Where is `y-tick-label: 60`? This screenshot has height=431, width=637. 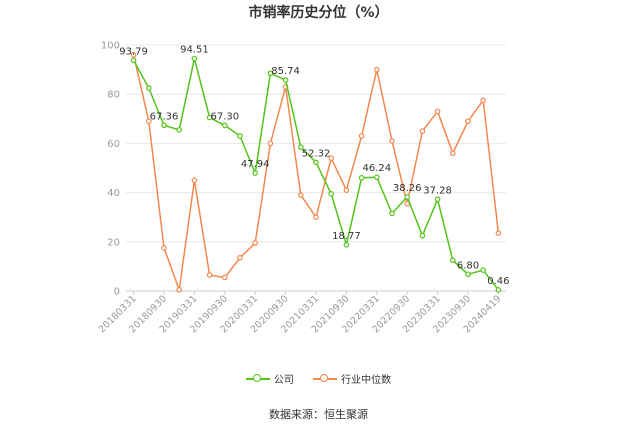 y-tick-label: 60 is located at coordinates (113, 144).